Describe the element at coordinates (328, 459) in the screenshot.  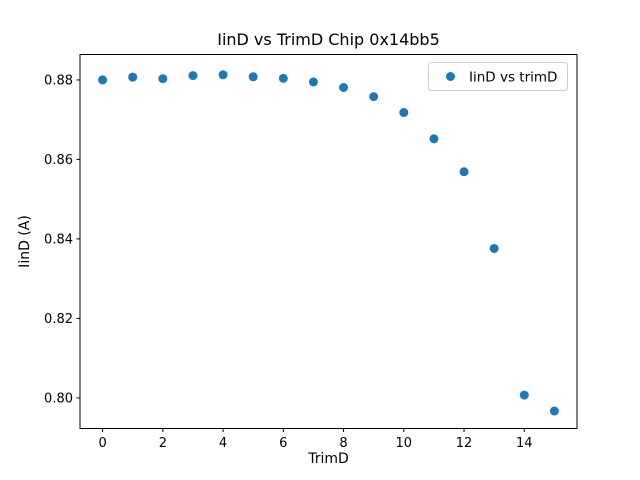
I see `x-axis-label: TrimD` at that location.